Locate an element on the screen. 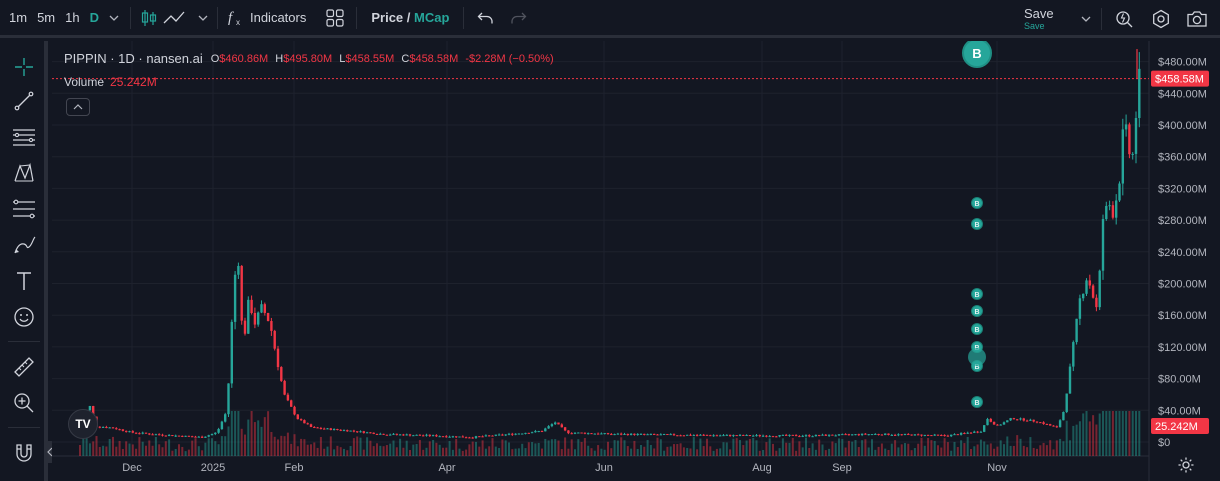  layout-grid-icon is located at coordinates (335, 18).